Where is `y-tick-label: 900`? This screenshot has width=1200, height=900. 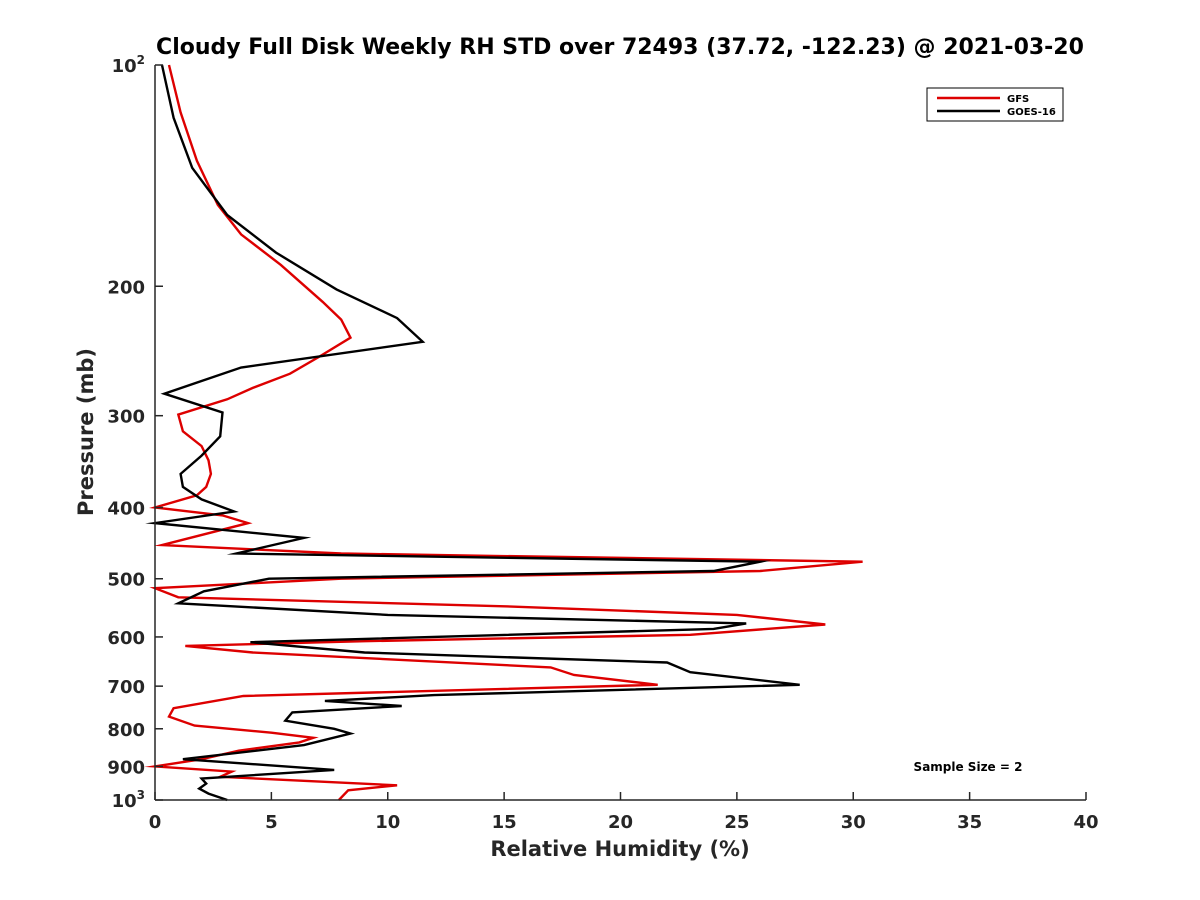
y-tick-label: 900 is located at coordinates (126, 767).